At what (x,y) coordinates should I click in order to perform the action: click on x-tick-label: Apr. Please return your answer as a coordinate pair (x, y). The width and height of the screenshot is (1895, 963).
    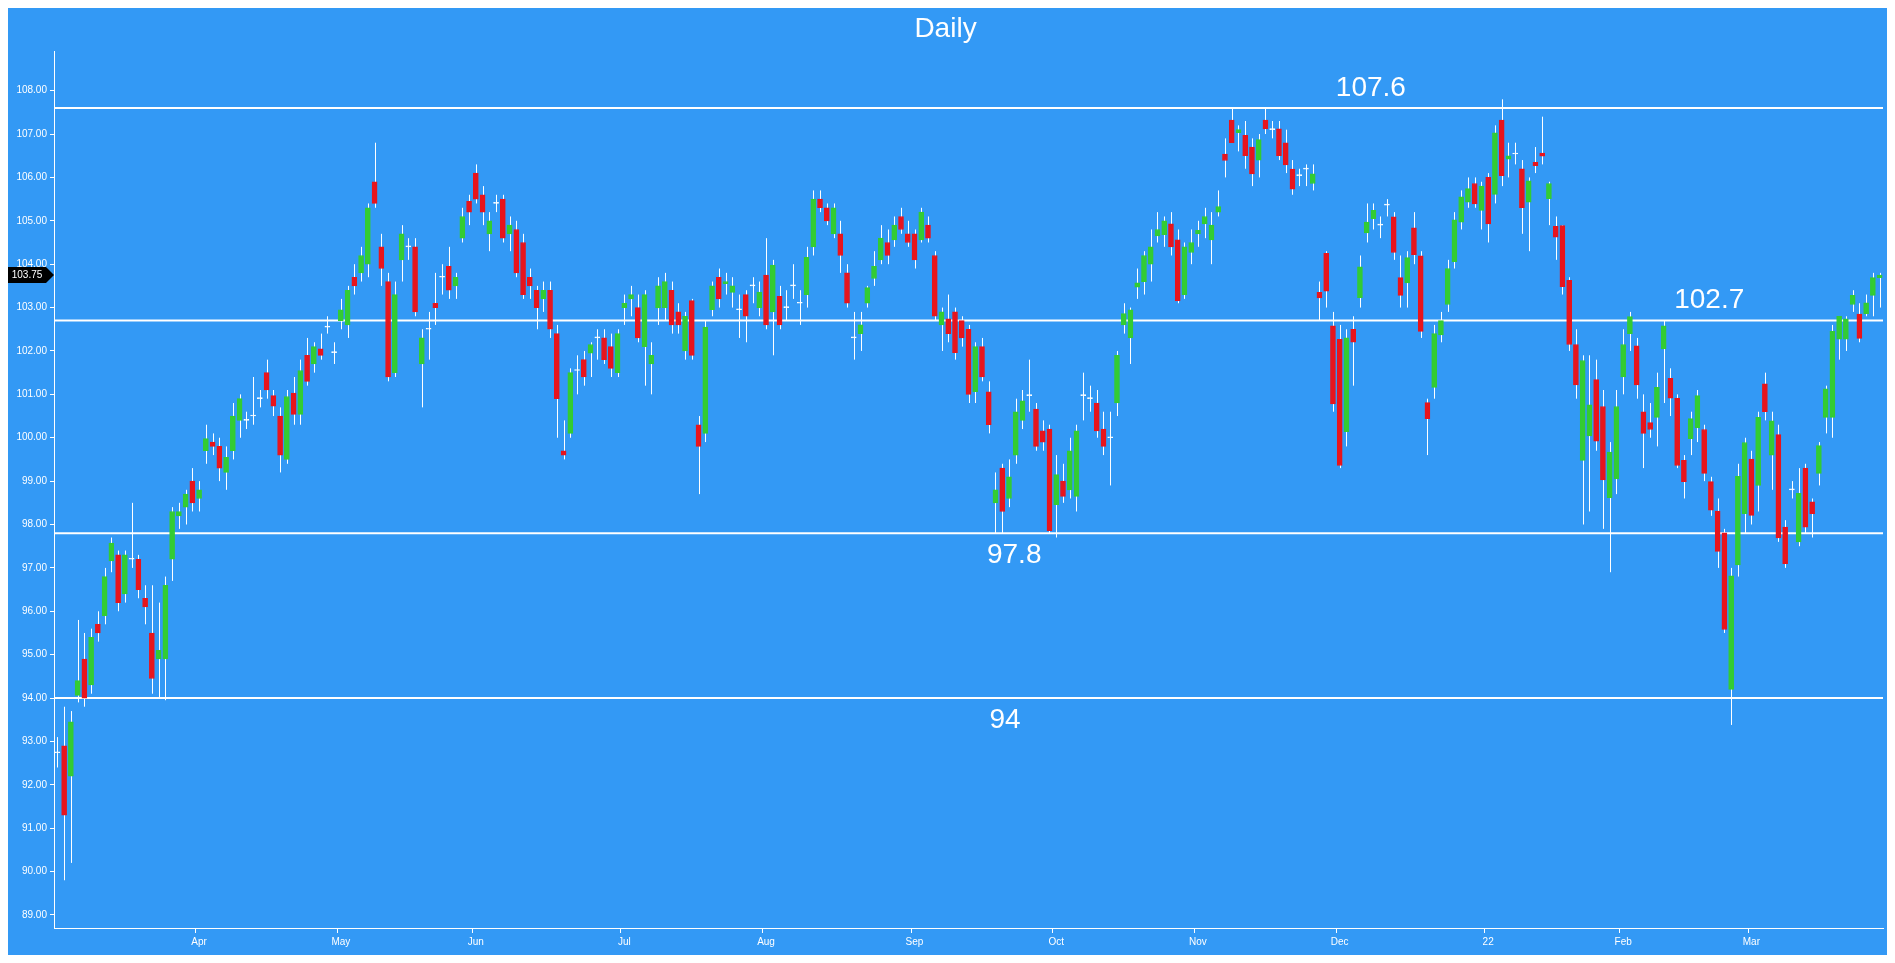
    Looking at the image, I should click on (199, 941).